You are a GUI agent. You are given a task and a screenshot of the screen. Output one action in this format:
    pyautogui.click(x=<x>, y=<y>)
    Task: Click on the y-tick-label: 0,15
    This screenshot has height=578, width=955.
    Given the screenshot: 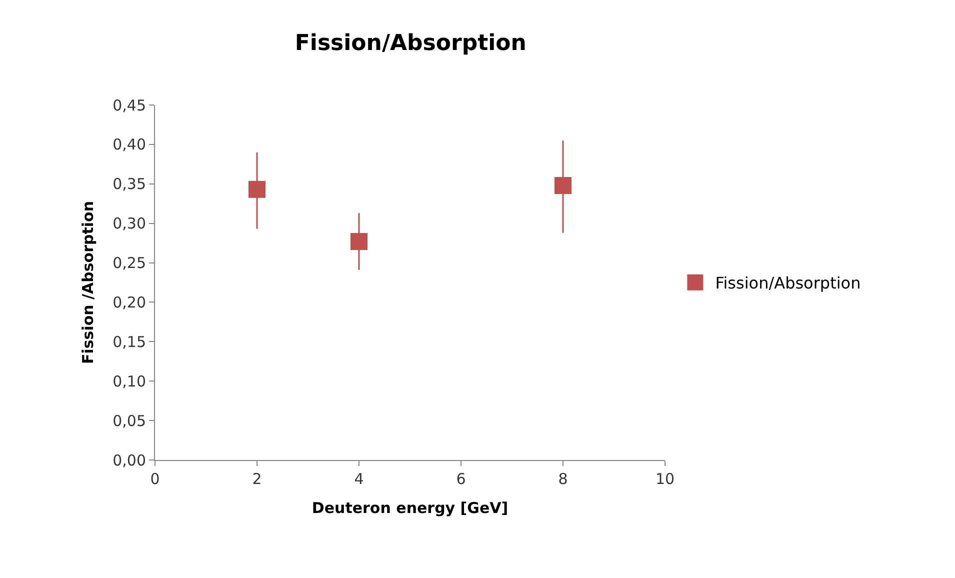 What is the action you would take?
    pyautogui.click(x=129, y=341)
    